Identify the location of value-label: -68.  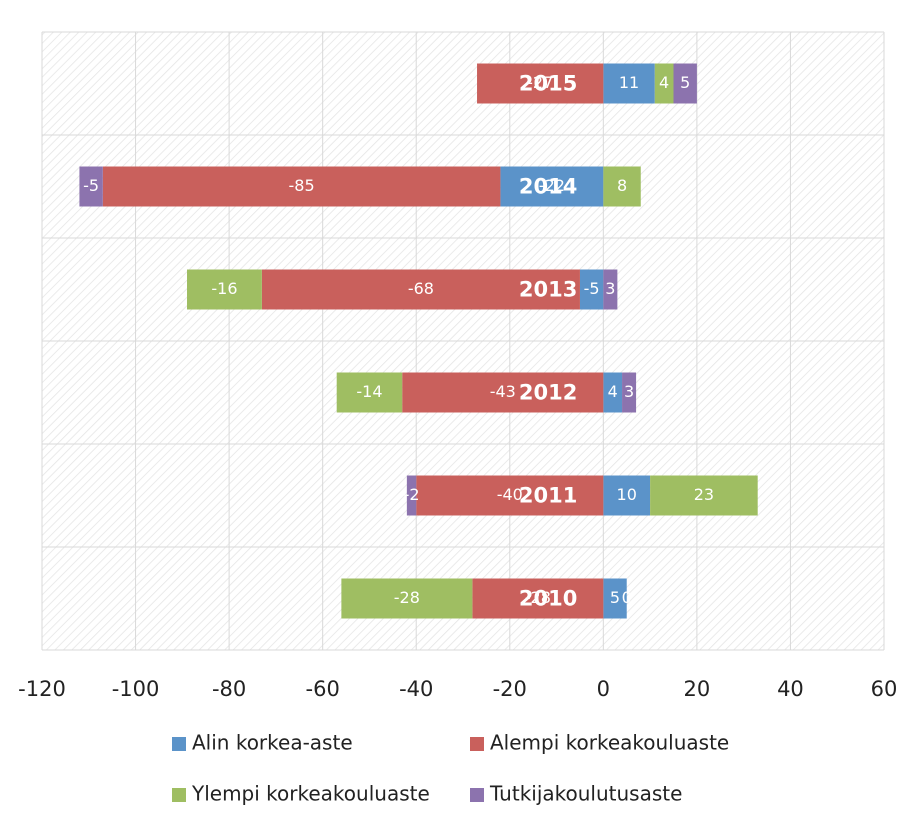
(421, 288).